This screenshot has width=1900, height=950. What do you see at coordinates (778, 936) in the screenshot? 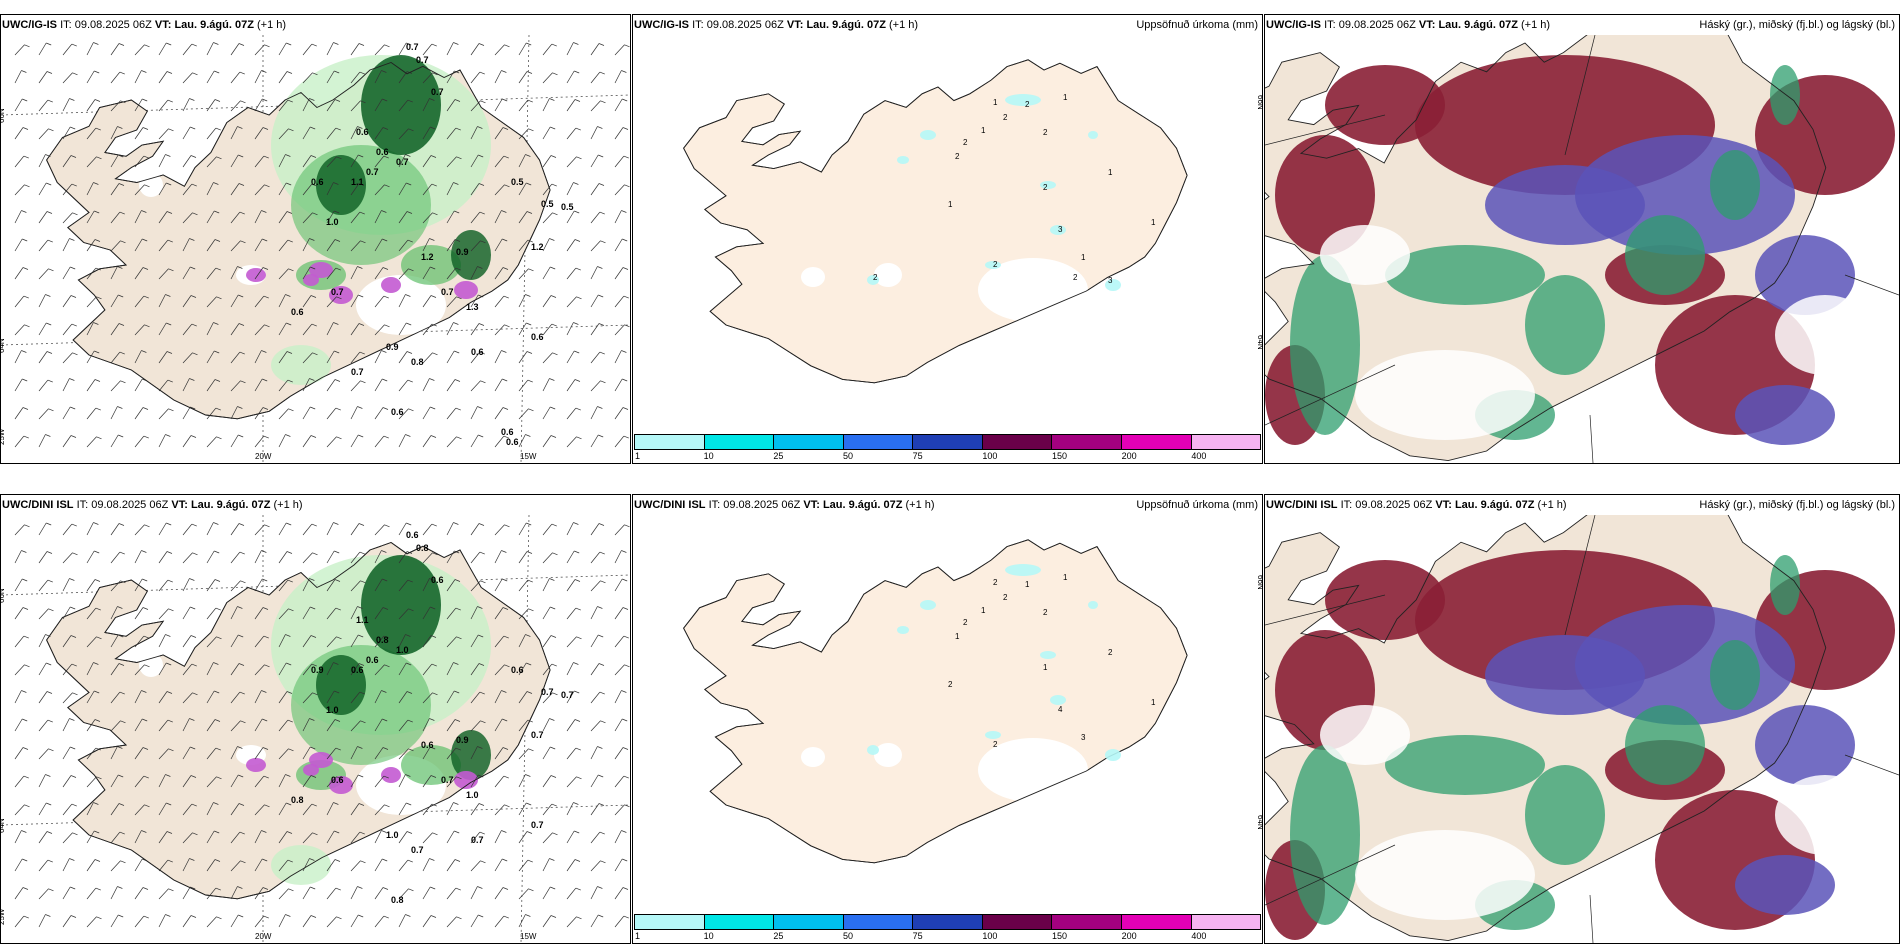
I see `colorbar-tick-label: 25` at bounding box center [778, 936].